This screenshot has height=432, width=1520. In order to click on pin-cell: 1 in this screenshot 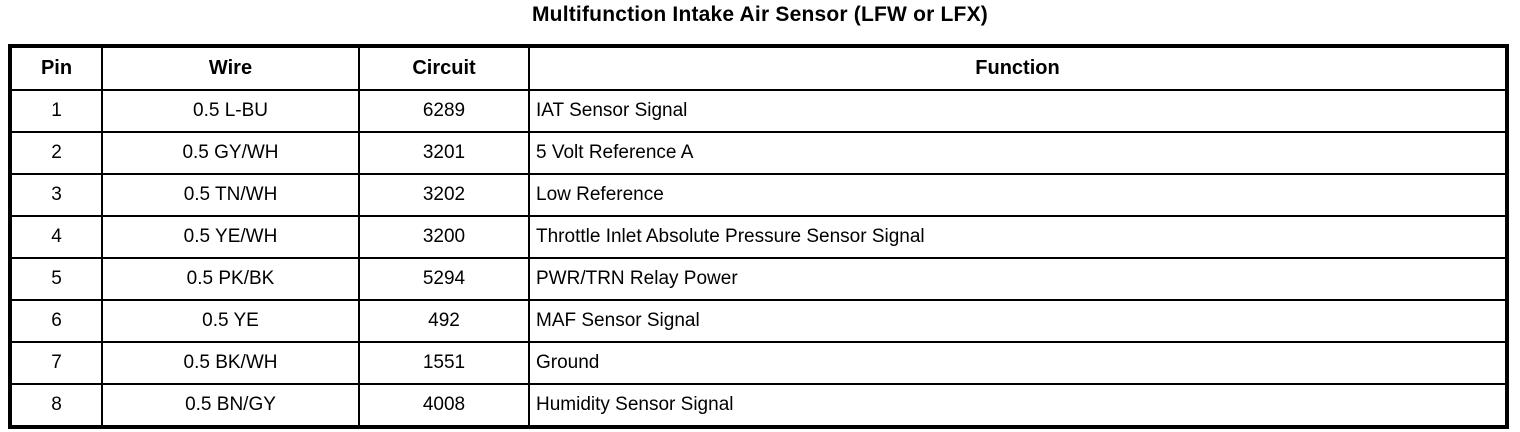, I will do `click(56, 111)`.